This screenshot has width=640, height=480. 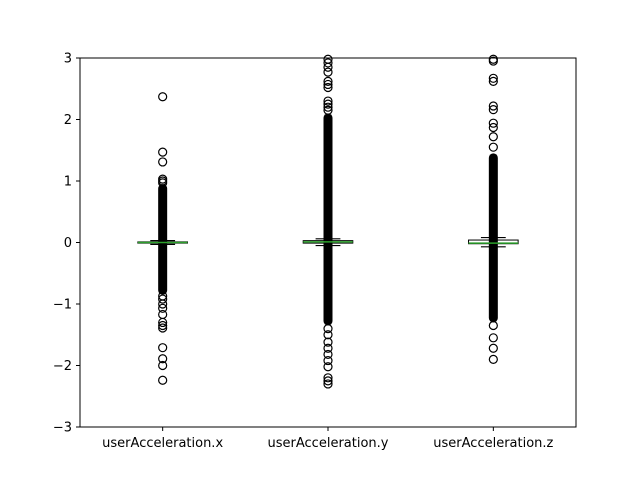 What do you see at coordinates (493, 443) in the screenshot?
I see `x-tick-label: userAcceleration.z` at bounding box center [493, 443].